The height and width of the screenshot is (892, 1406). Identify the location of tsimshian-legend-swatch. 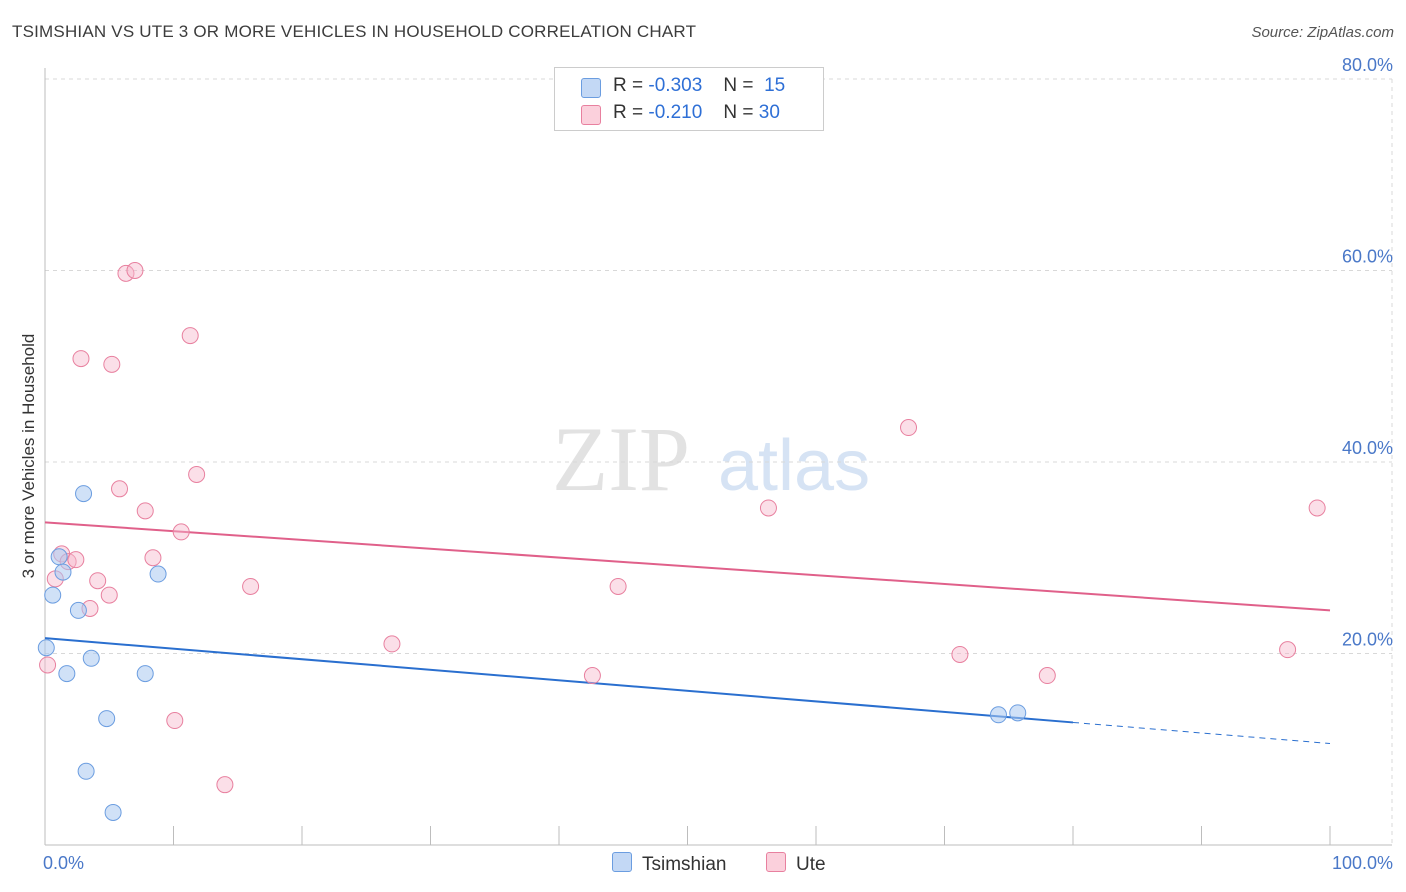
(622, 862).